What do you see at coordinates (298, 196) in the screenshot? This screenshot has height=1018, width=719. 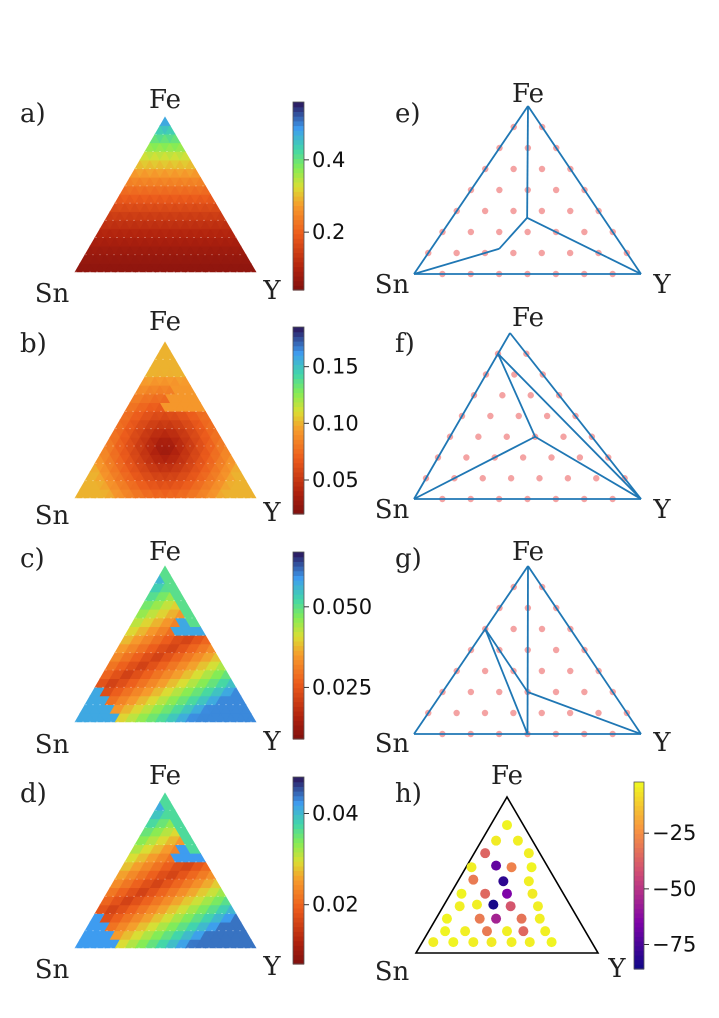 I see `colorbar-frame` at bounding box center [298, 196].